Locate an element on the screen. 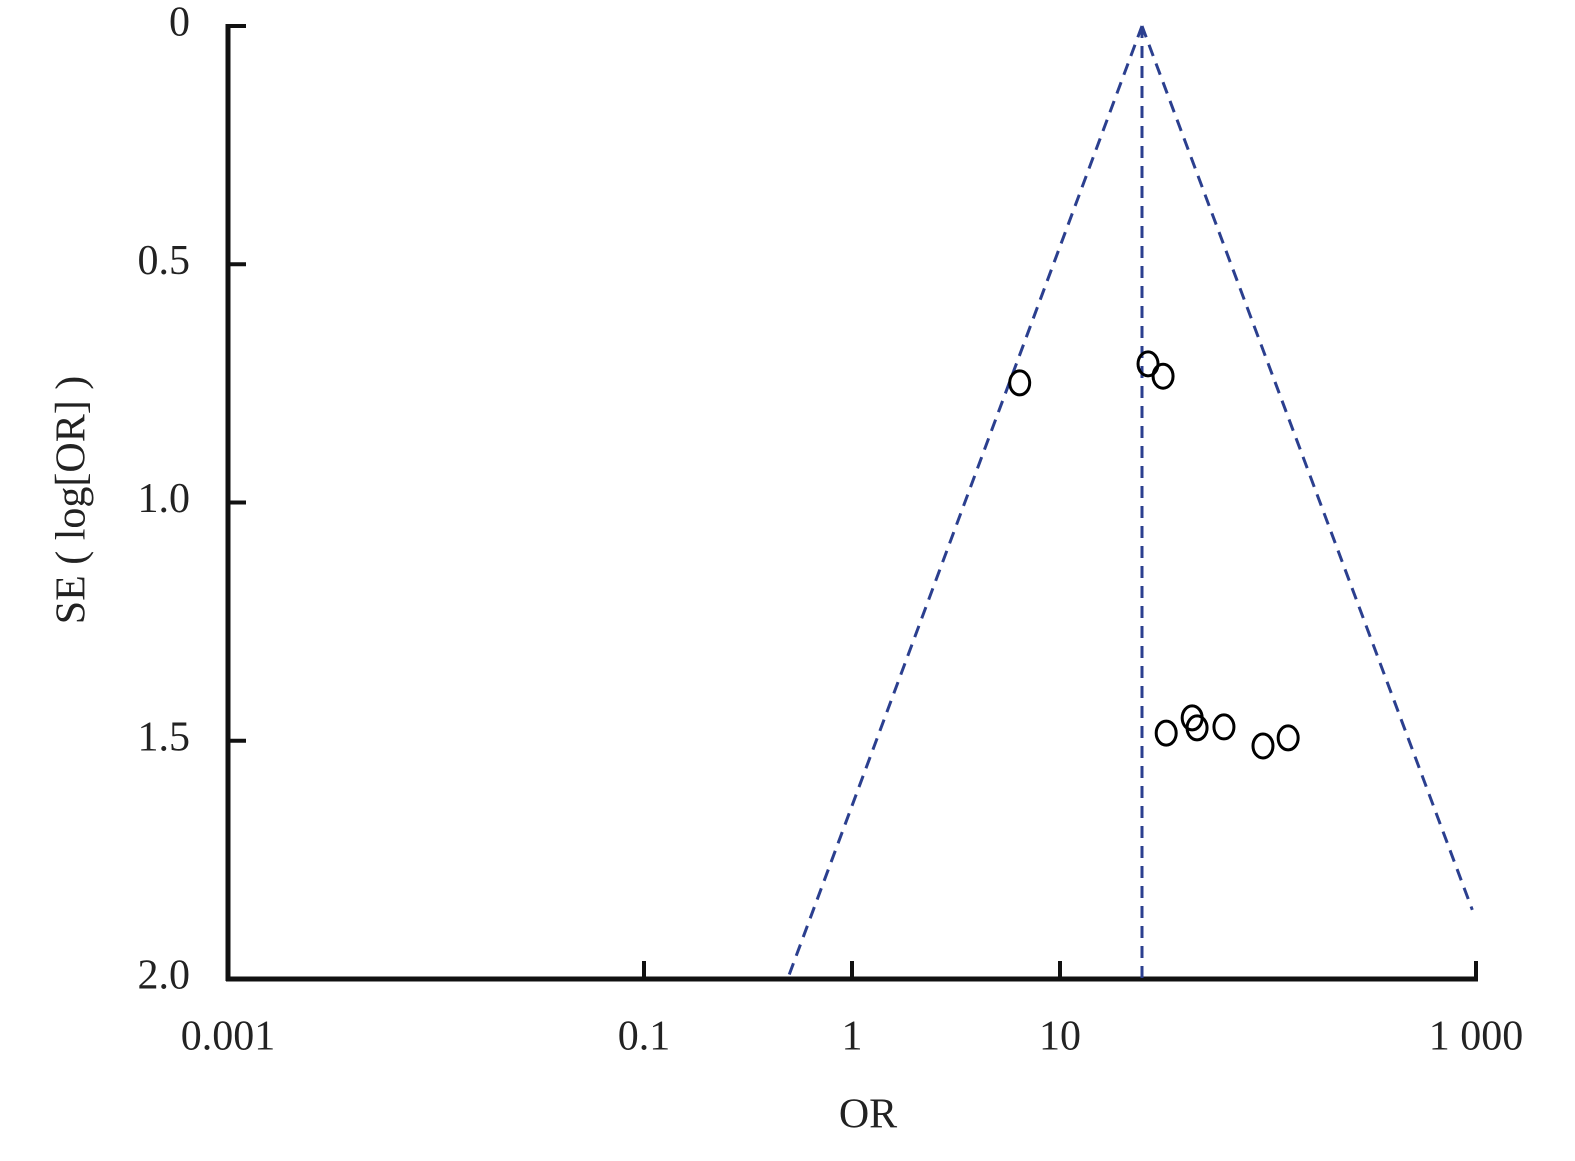  y-tick-label: 0 is located at coordinates (179, 23).